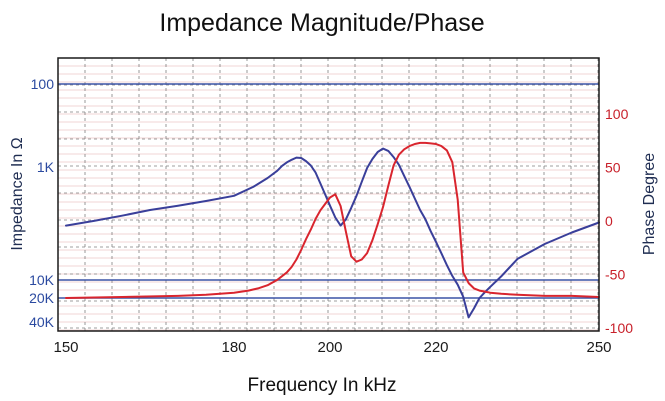 Image resolution: width=665 pixels, height=401 pixels. Describe the element at coordinates (42, 322) in the screenshot. I see `left-tick-label: 40K` at that location.